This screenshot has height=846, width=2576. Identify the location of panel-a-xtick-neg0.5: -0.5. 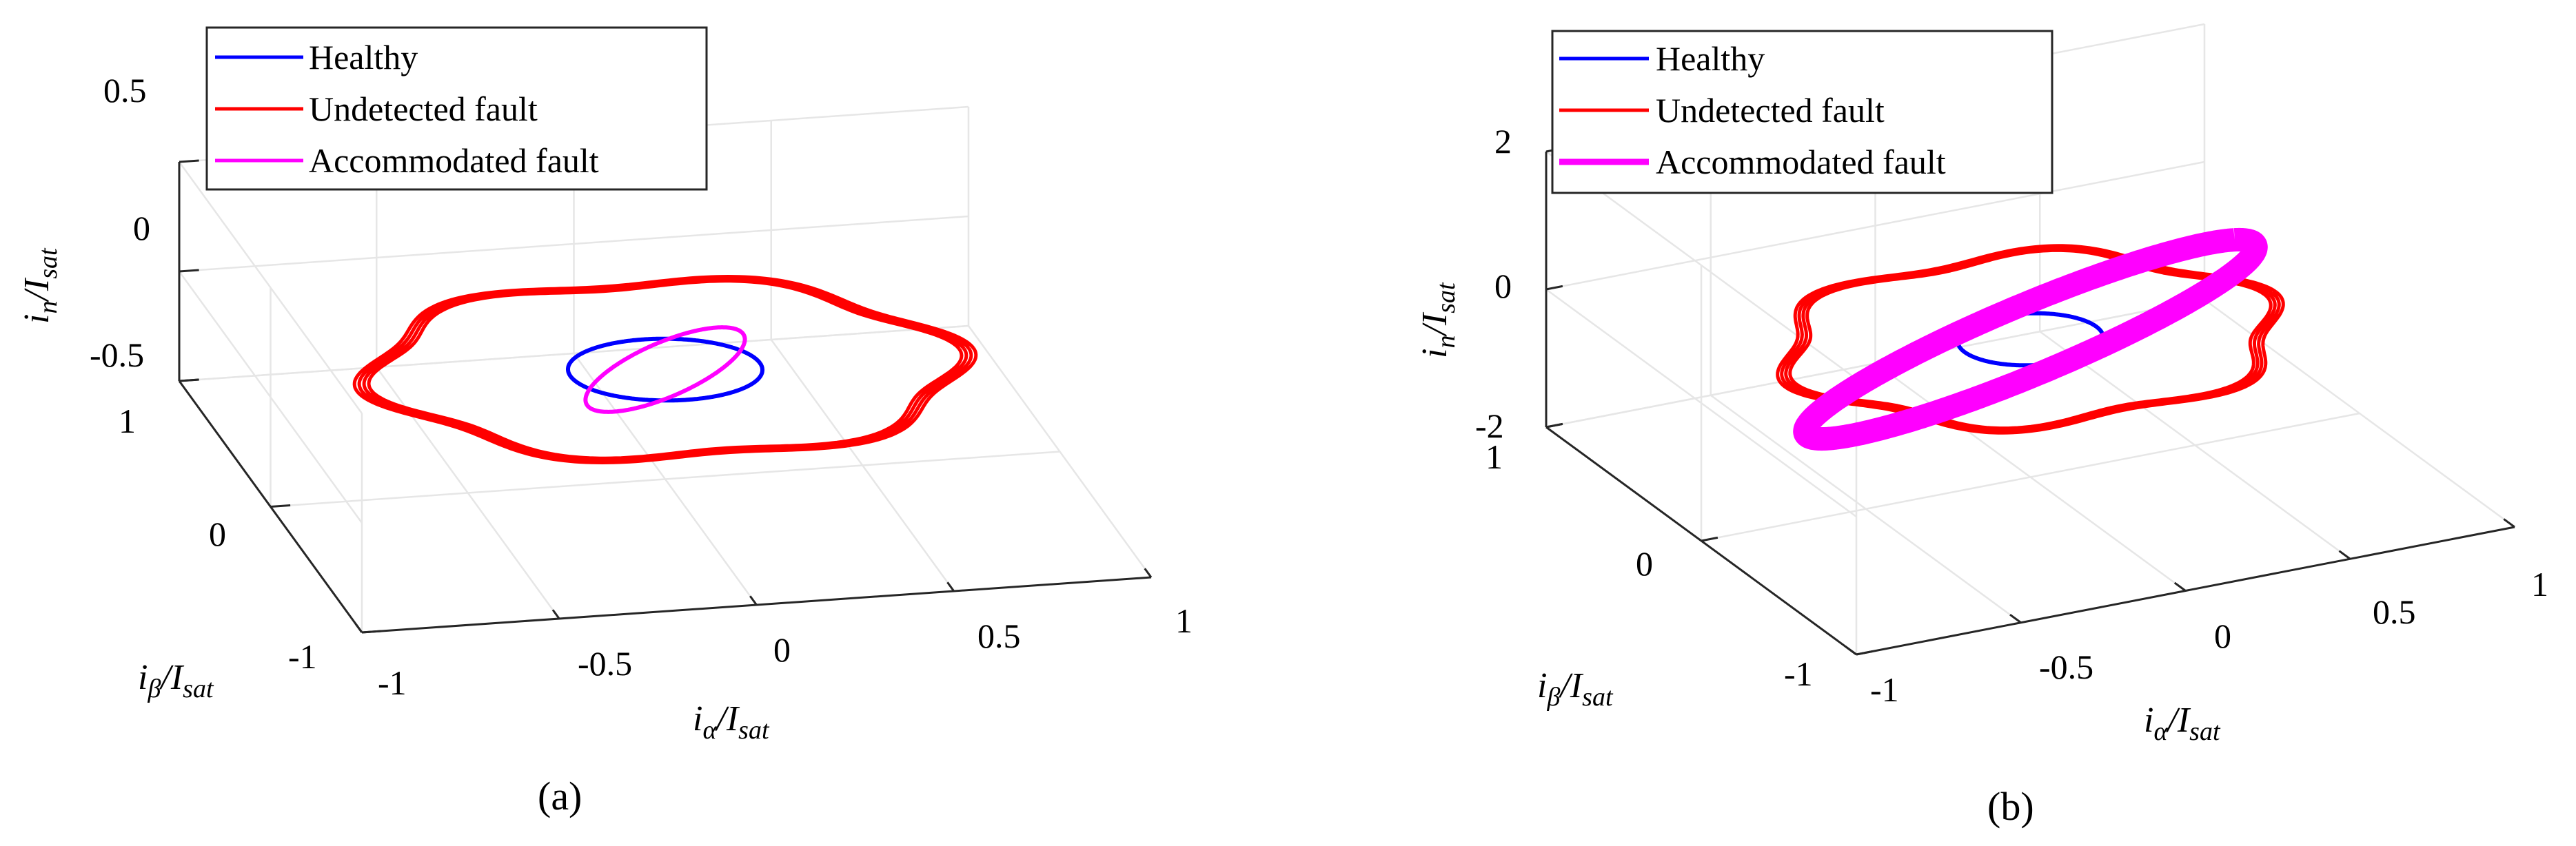
(605, 663).